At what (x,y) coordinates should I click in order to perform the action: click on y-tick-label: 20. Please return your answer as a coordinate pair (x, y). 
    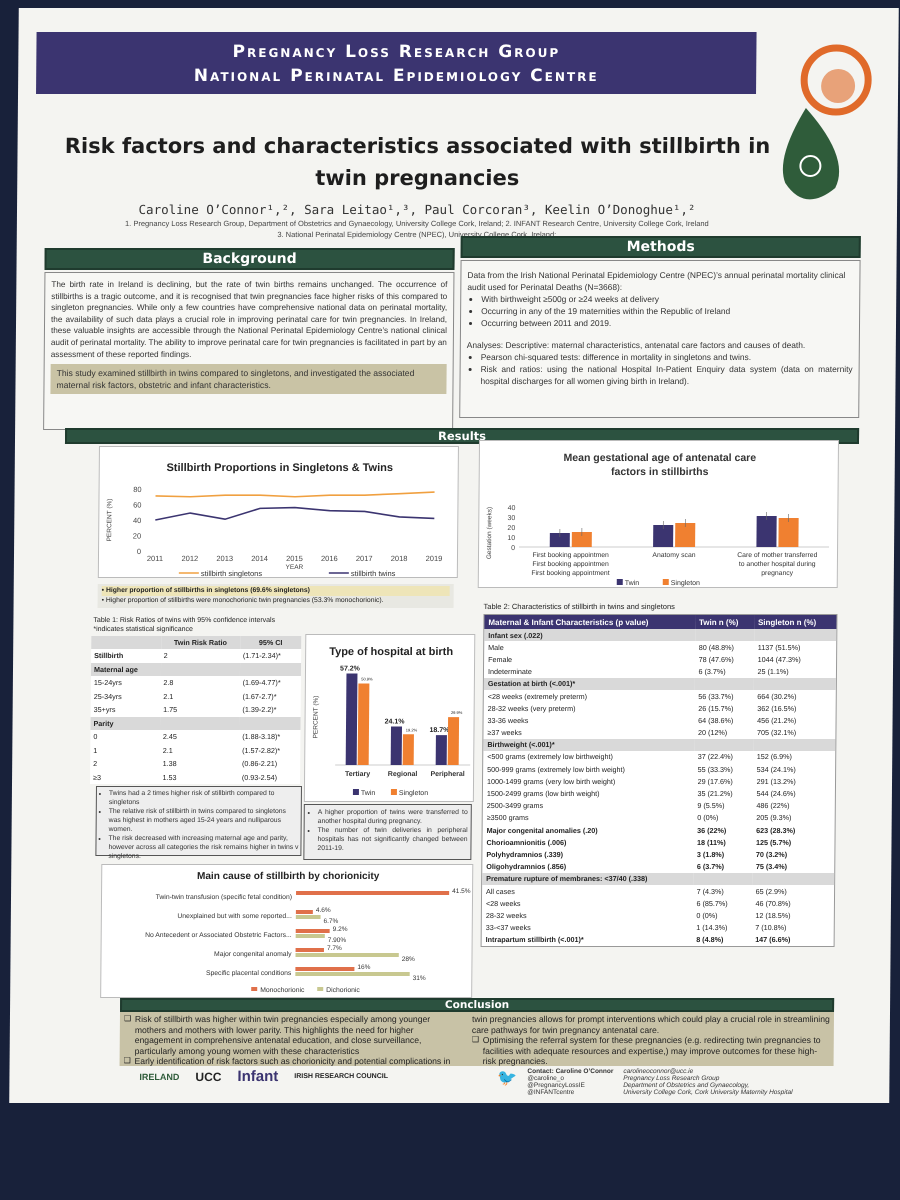
    Looking at the image, I should click on (511, 528).